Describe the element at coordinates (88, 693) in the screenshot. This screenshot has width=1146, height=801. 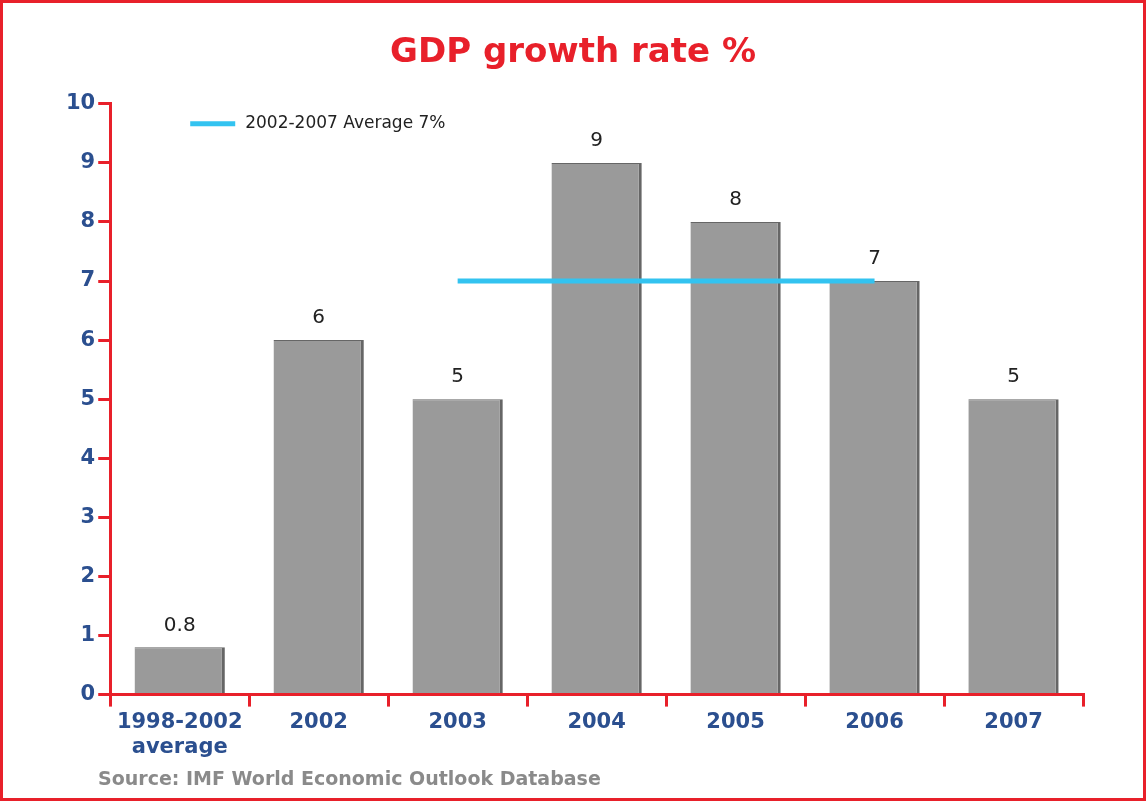
I see `y-tick-label: 0` at that location.